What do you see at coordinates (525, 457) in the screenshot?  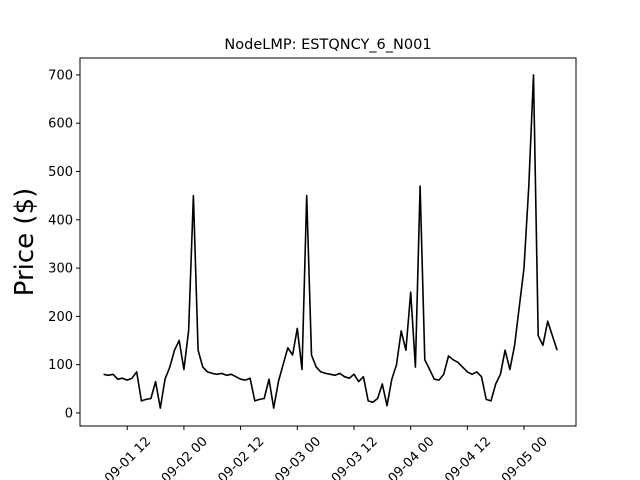 I see `x-tick-label: 09-05 00` at bounding box center [525, 457].